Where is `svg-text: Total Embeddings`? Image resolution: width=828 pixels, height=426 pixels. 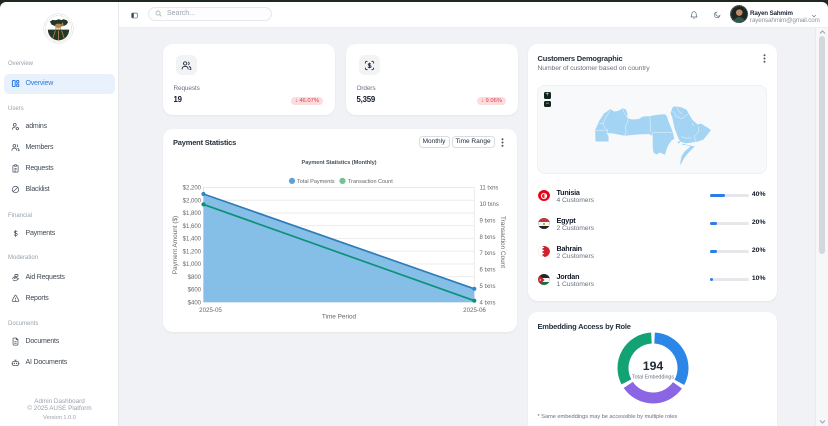 svg-text: Total Embeddings is located at coordinates (652, 377).